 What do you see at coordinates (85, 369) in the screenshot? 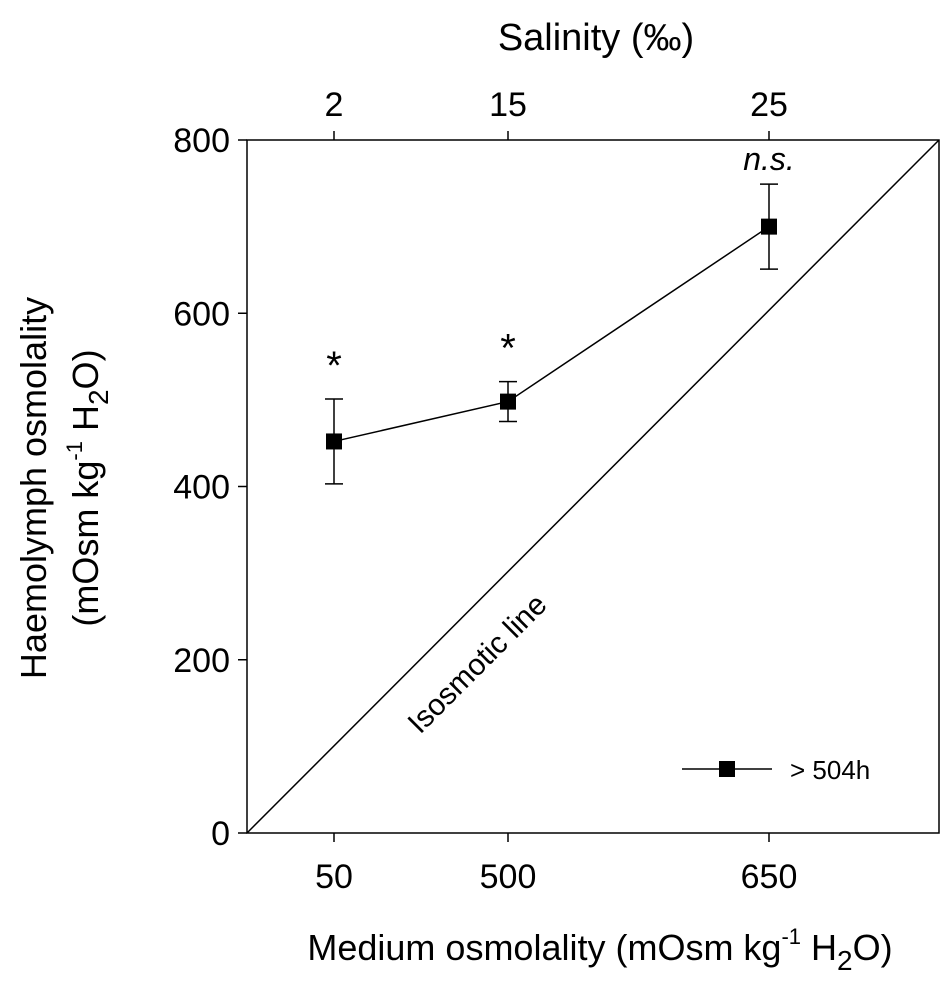
I see `y-axis-title-line2-end: O)` at bounding box center [85, 369].